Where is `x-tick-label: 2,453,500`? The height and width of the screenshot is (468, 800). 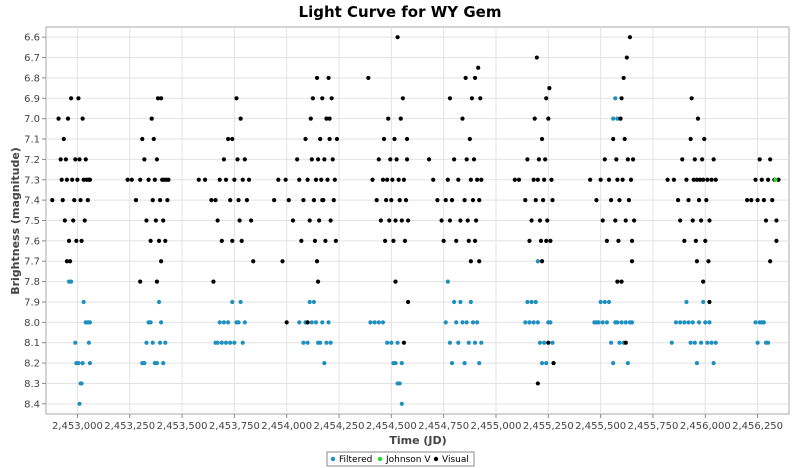
x-tick-label: 2,453,500 is located at coordinates (182, 426).